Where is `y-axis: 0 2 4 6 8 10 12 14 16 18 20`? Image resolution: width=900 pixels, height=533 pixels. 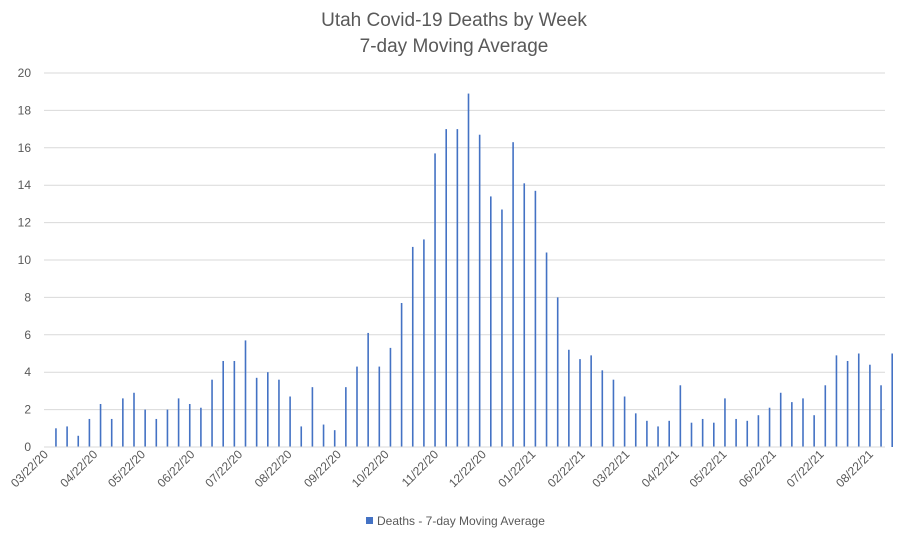
y-axis: 0 2 4 6 8 10 12 14 16 18 20 is located at coordinates (25, 260).